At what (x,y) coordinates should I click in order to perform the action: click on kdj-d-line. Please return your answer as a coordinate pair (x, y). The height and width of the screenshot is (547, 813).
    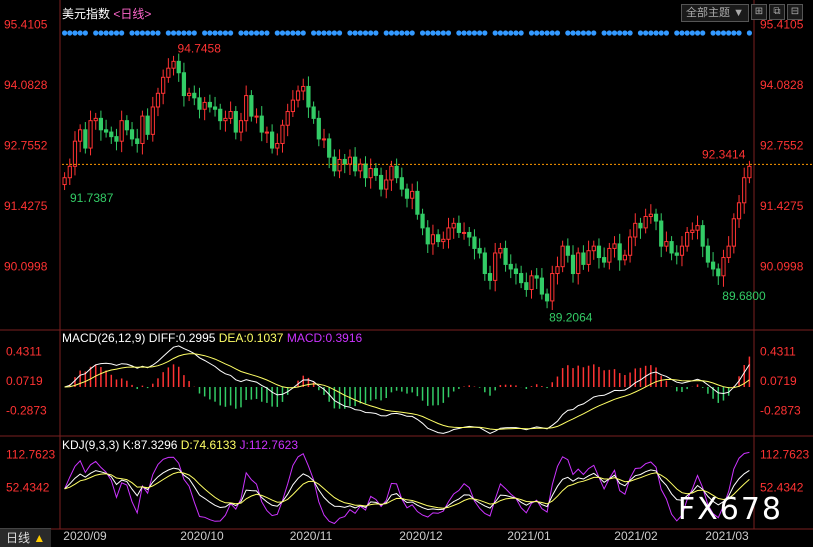
    Looking at the image, I should click on (407, 490).